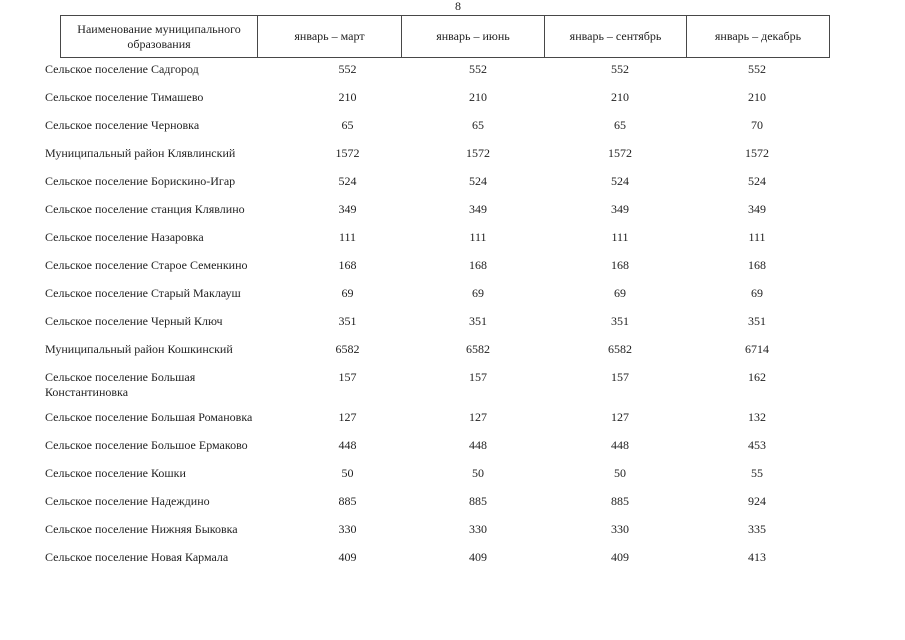 Image resolution: width=905 pixels, height=640 pixels. What do you see at coordinates (347, 349) in the screenshot?
I see `value-jan-mar: 6582` at bounding box center [347, 349].